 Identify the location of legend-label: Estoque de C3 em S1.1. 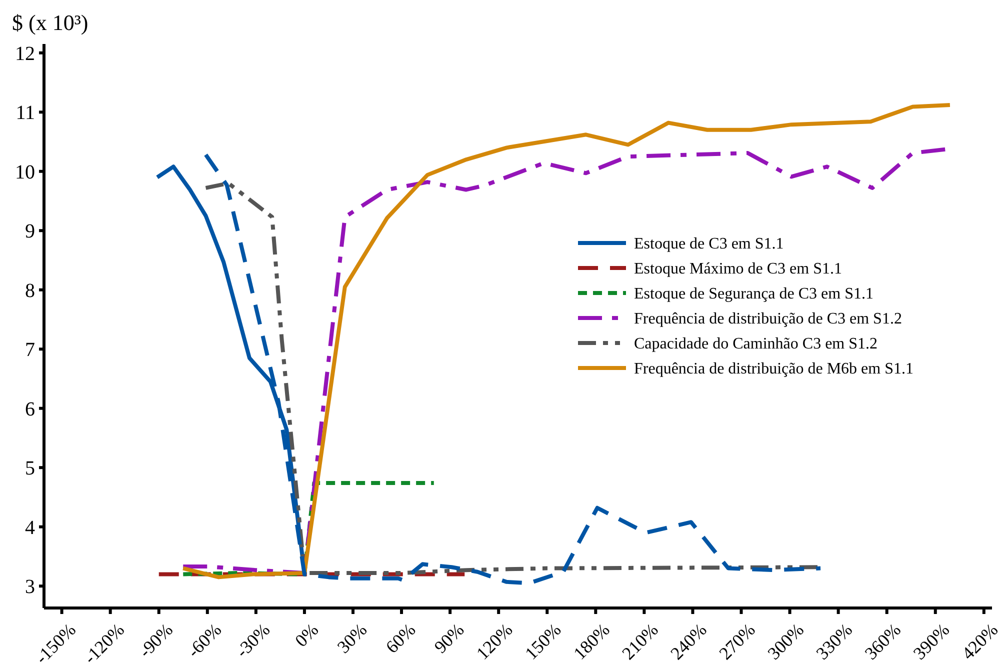
(709, 244).